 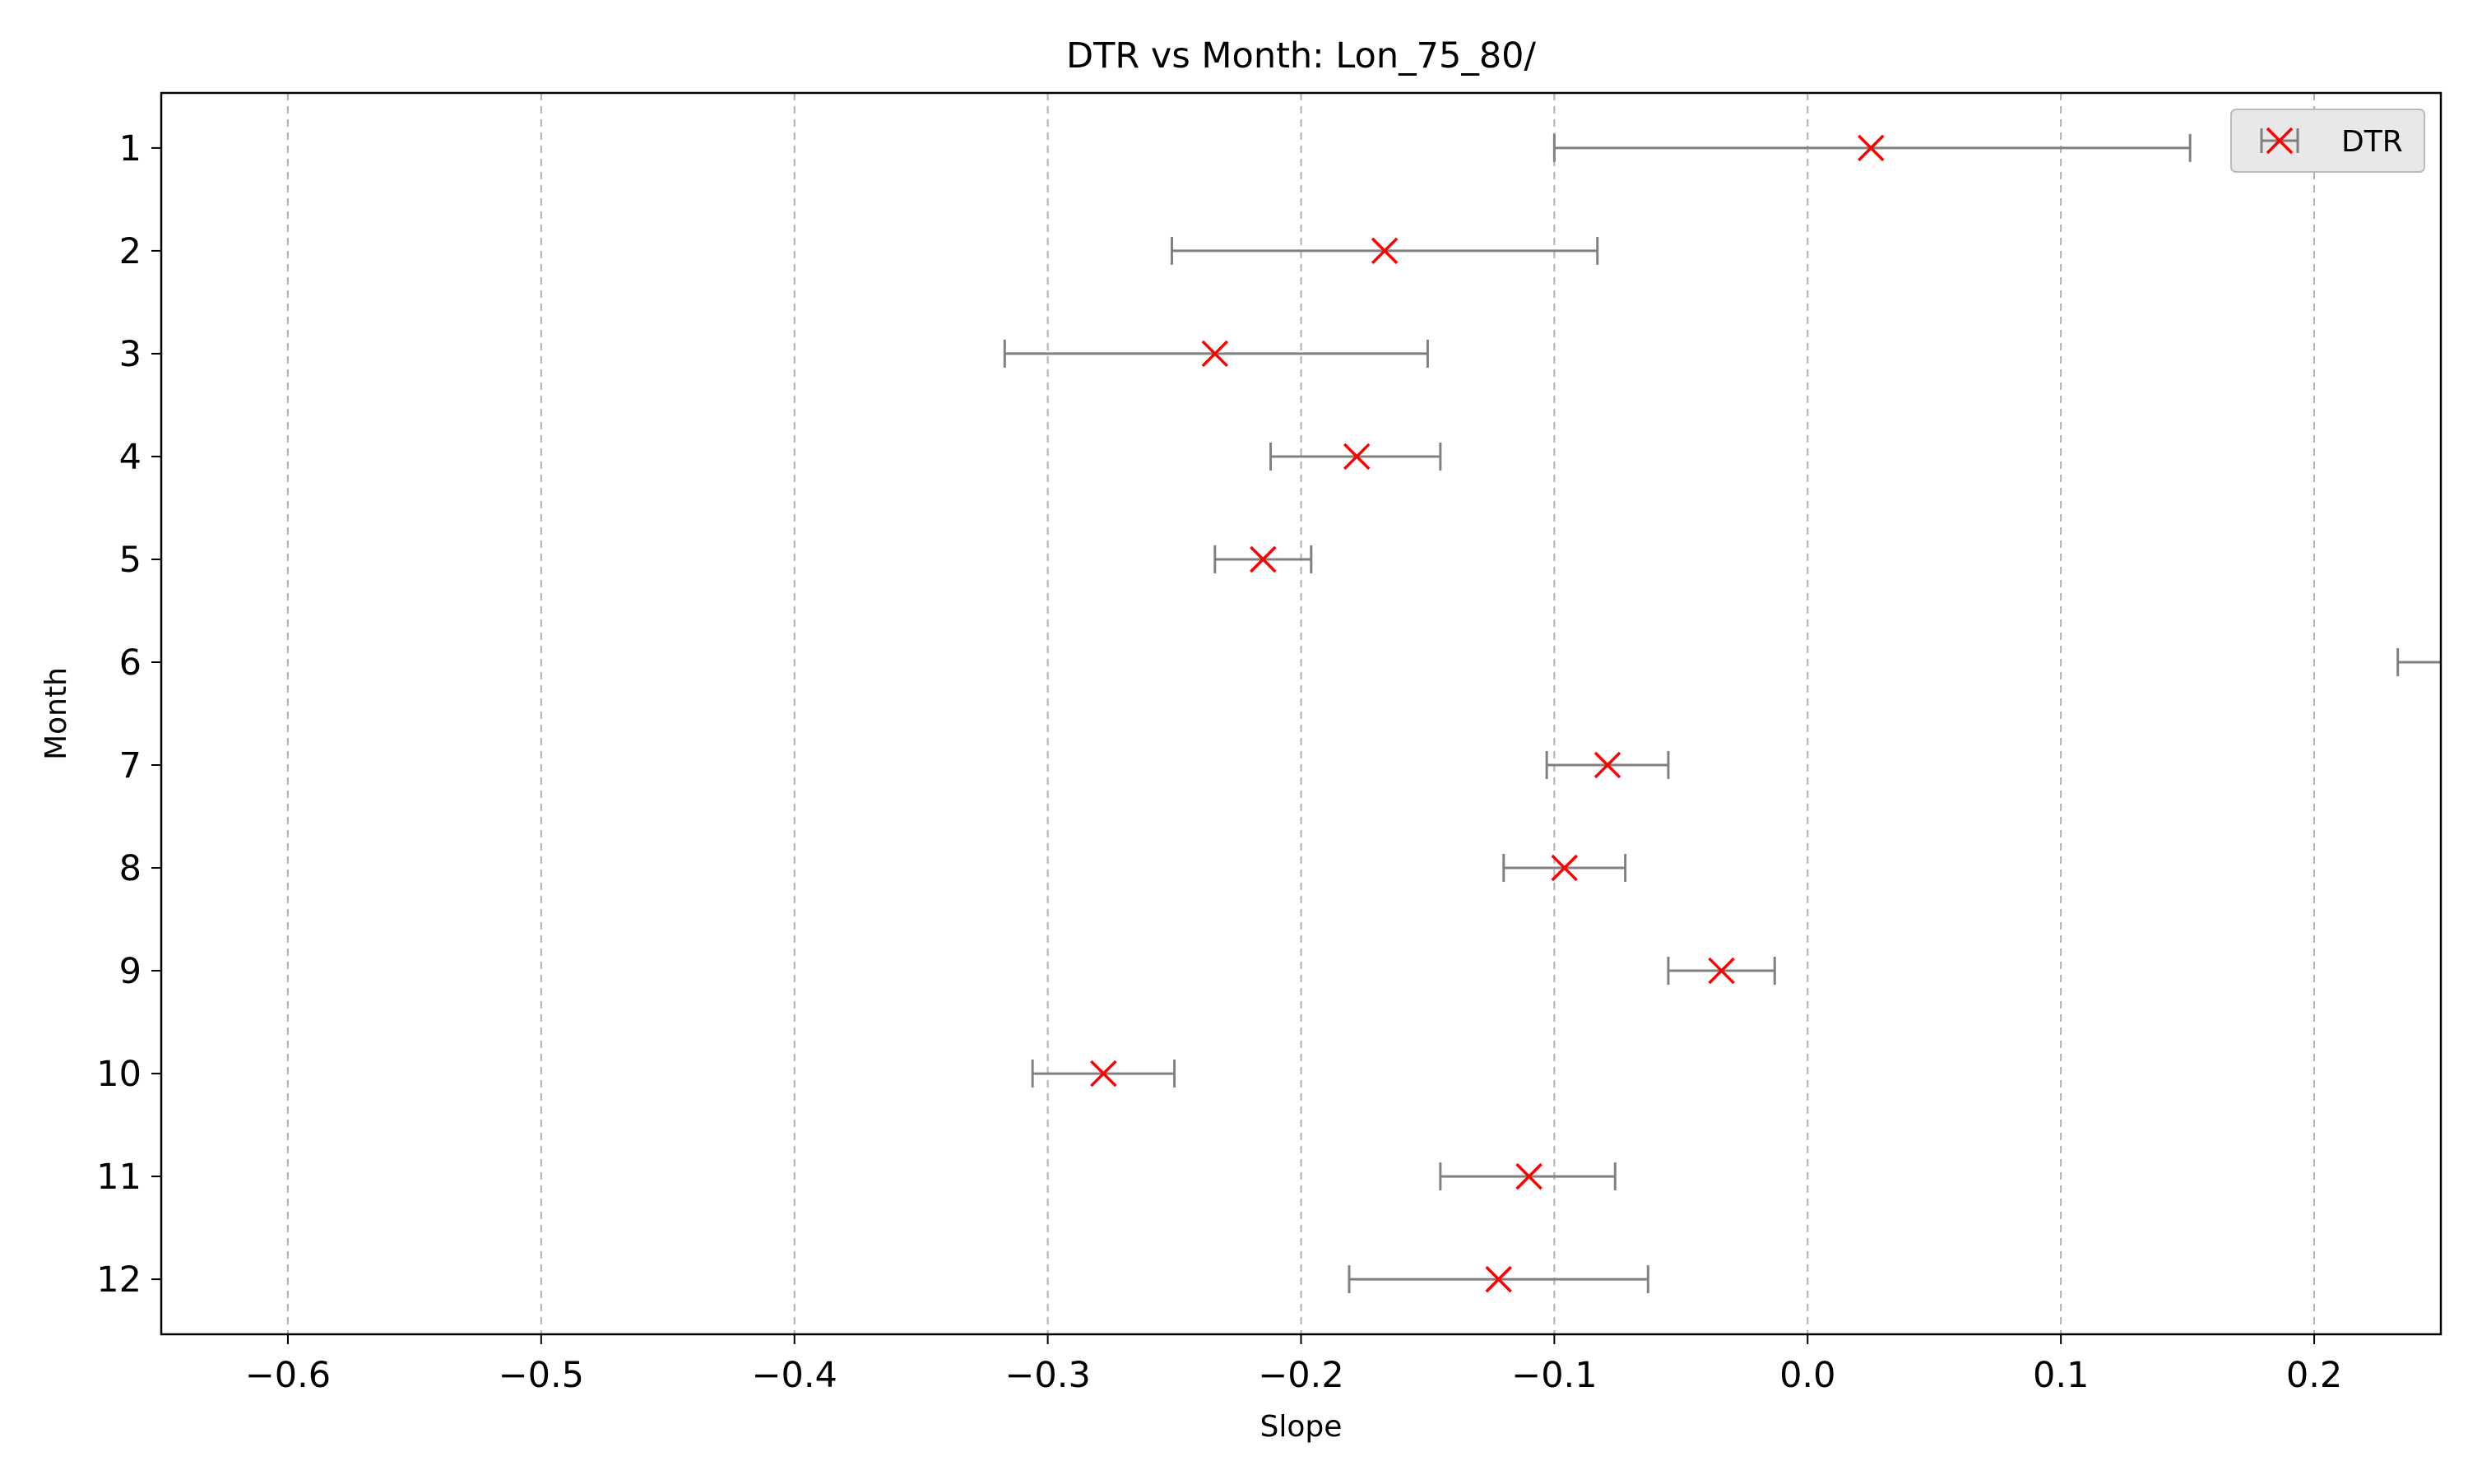 What do you see at coordinates (794, 1375) in the screenshot?
I see `x-tick-label: −0.4` at bounding box center [794, 1375].